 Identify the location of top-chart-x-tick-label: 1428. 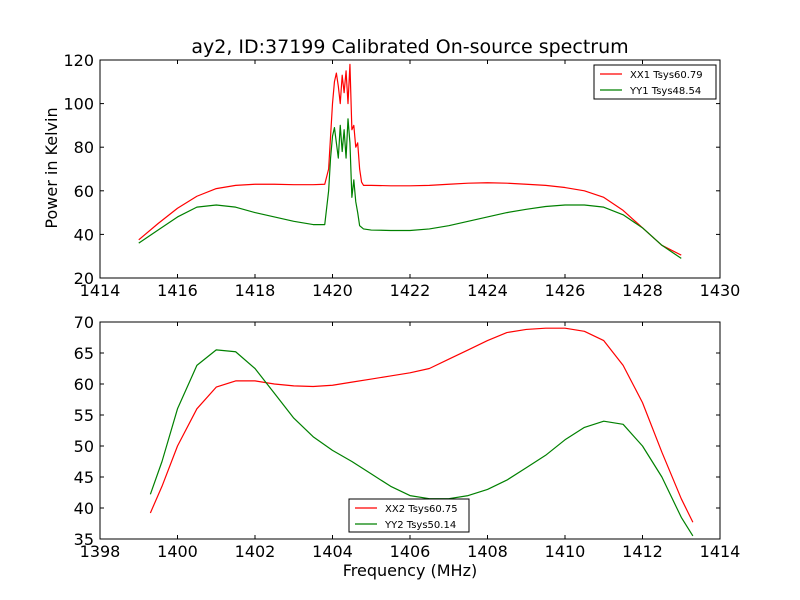
(642, 290).